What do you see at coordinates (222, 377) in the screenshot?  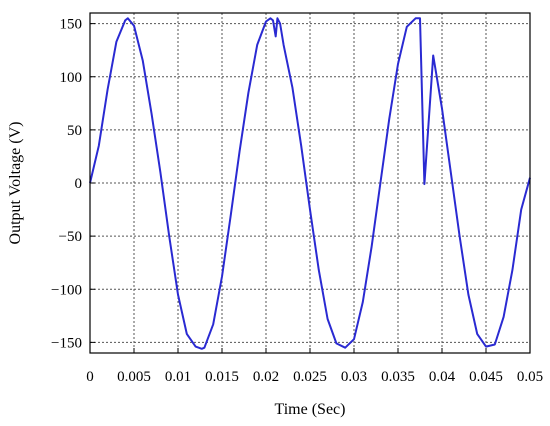 I see `x-tick-label: 0.015` at bounding box center [222, 377].